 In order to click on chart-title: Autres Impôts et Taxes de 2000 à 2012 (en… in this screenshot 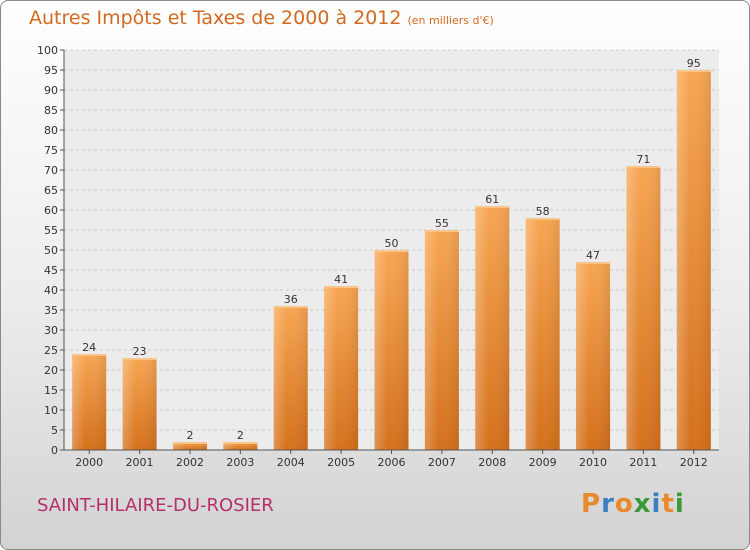, I will do `click(261, 18)`.